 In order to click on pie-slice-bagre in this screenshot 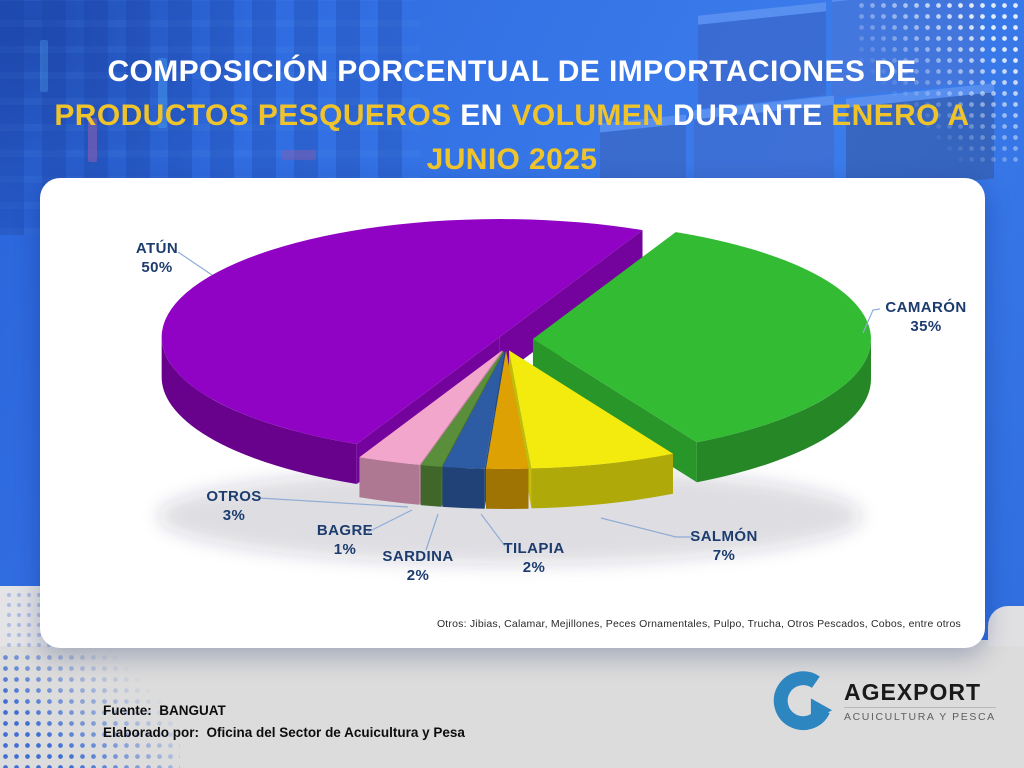, I will do `click(462, 408)`.